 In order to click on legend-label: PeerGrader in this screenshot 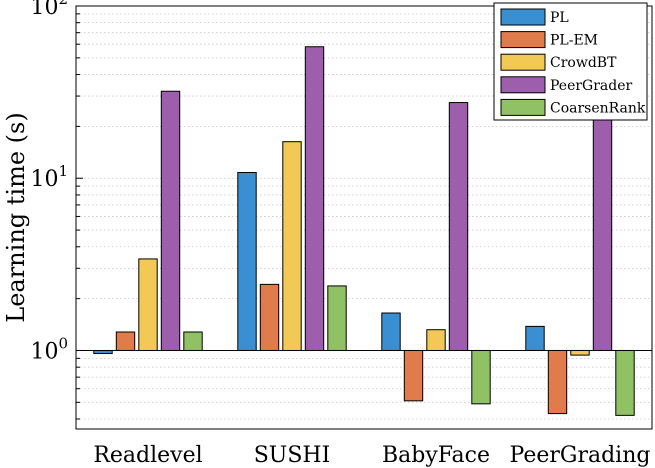, I will do `click(591, 86)`.